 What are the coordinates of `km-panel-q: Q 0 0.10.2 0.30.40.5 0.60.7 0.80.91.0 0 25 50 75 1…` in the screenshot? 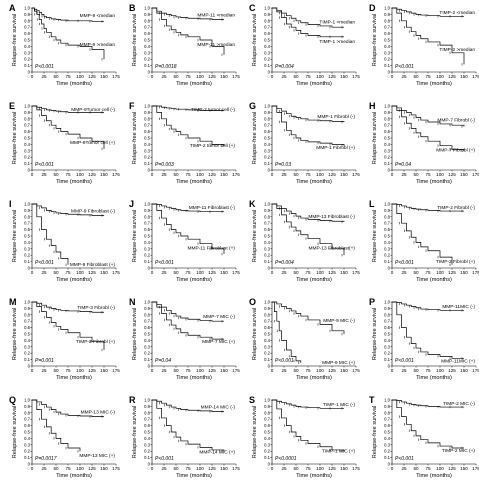 It's located at (64, 437).